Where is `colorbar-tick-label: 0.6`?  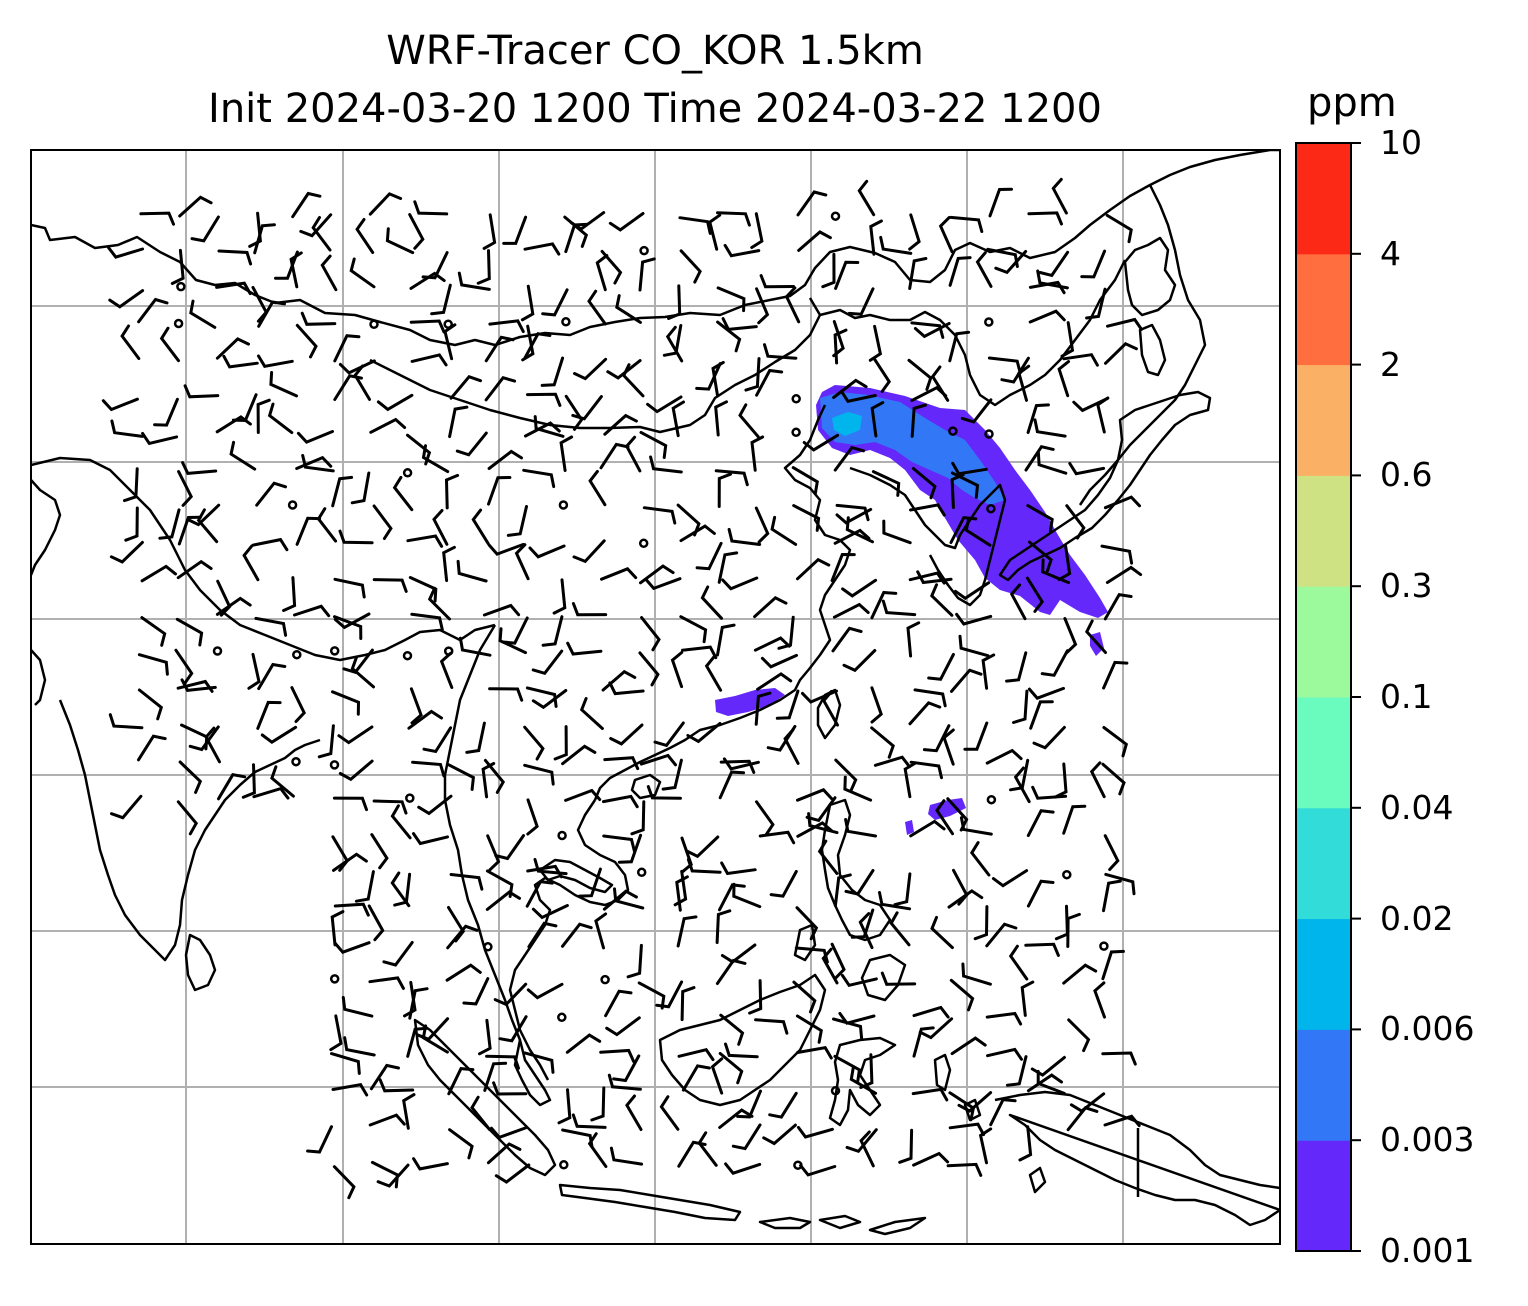
colorbar-tick-label: 0.6 is located at coordinates (1406, 475).